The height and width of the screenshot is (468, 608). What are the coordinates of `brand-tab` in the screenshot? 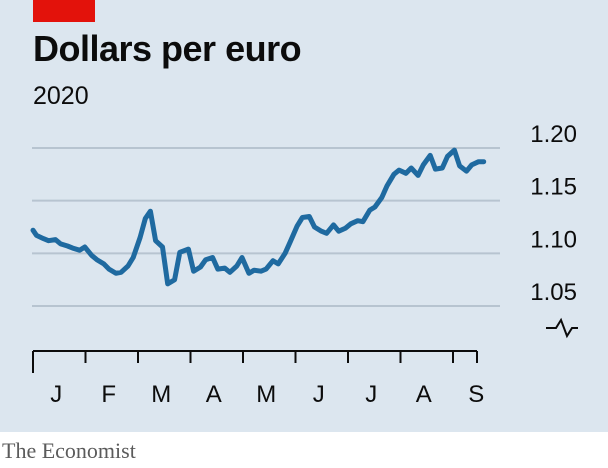 It's located at (64, 11).